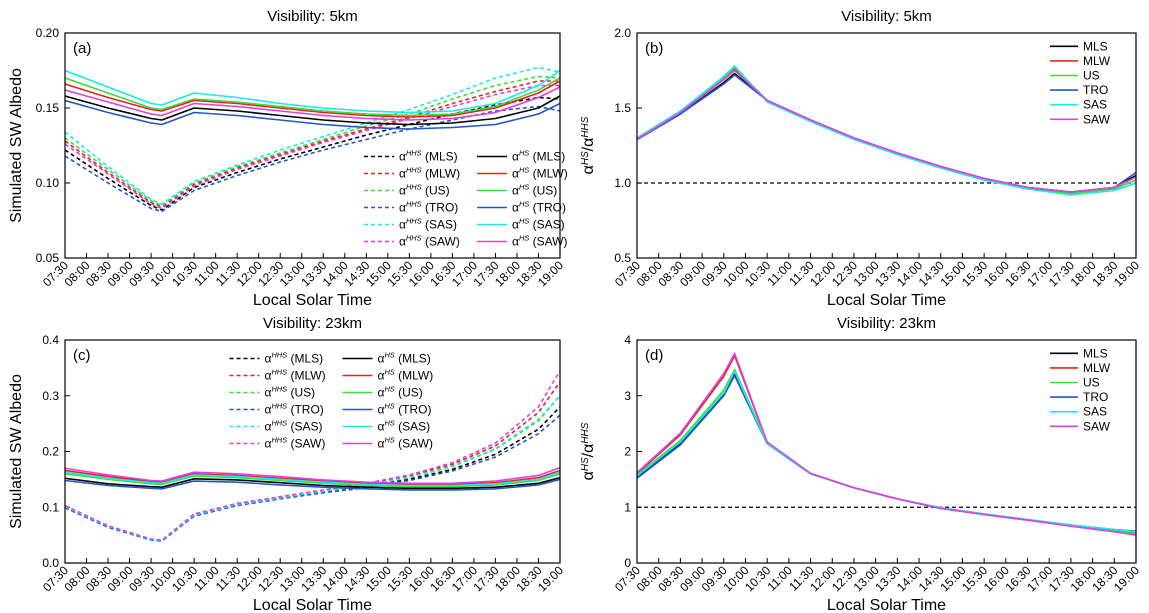  Describe the element at coordinates (622, 33) in the screenshot. I see `y-tick-label: 2.0` at that location.